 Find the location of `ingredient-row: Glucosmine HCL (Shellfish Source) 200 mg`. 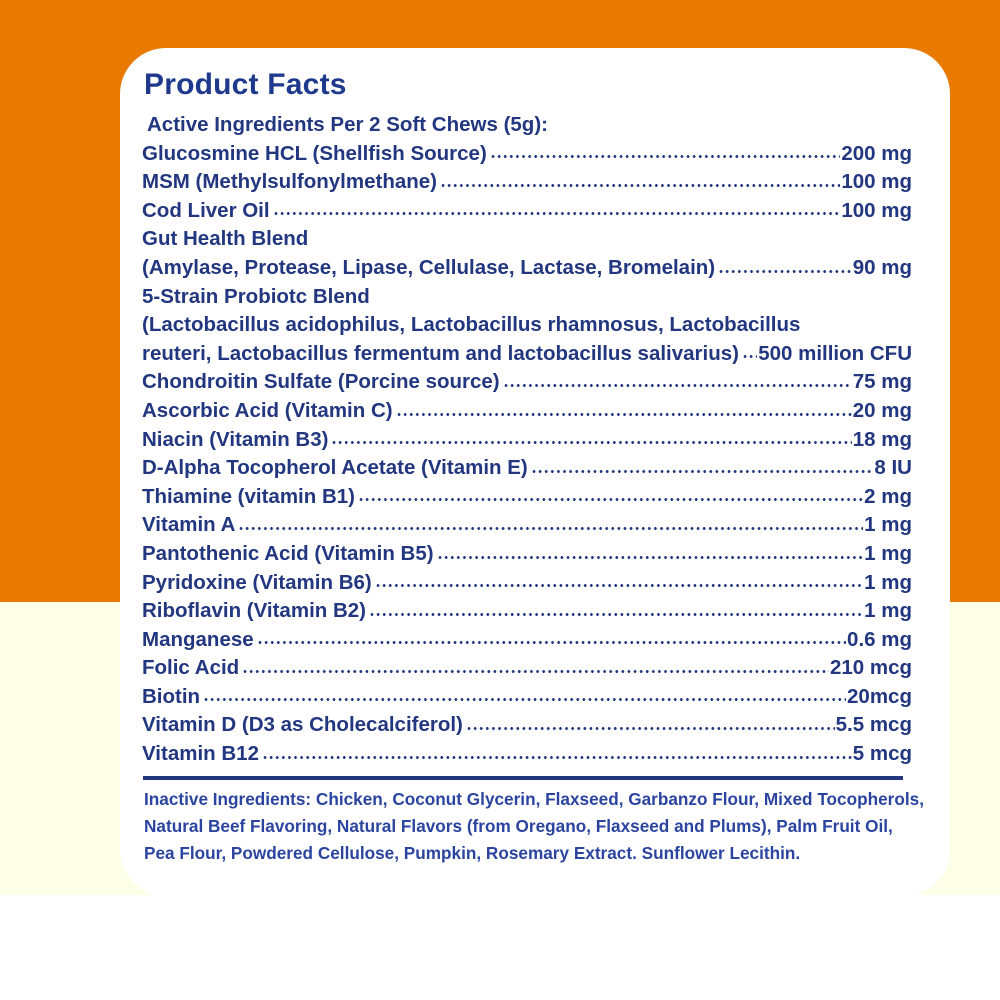

ingredient-row: Glucosmine HCL (Shellfish Source) 200 mg is located at coordinates (527, 154).